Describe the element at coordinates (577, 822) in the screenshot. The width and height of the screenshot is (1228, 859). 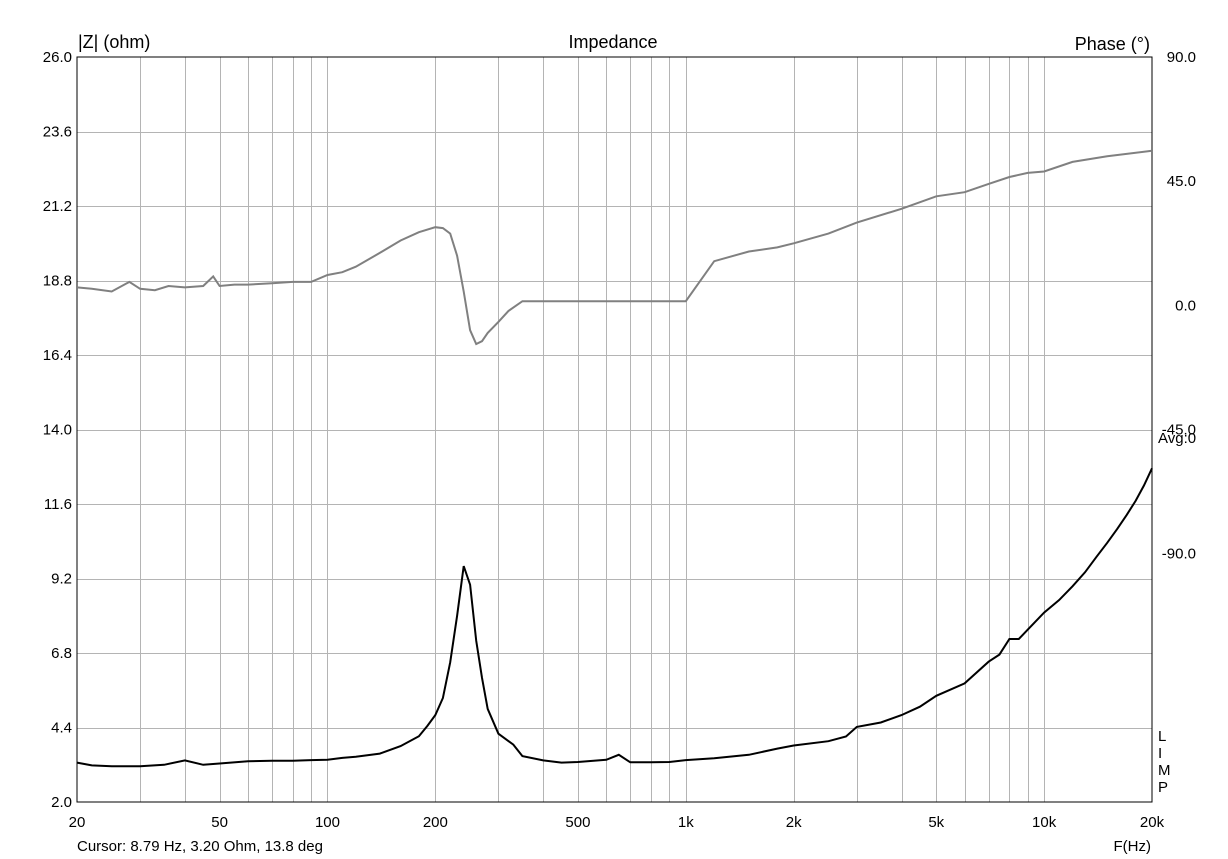
I see `x-tick-label: 500` at that location.